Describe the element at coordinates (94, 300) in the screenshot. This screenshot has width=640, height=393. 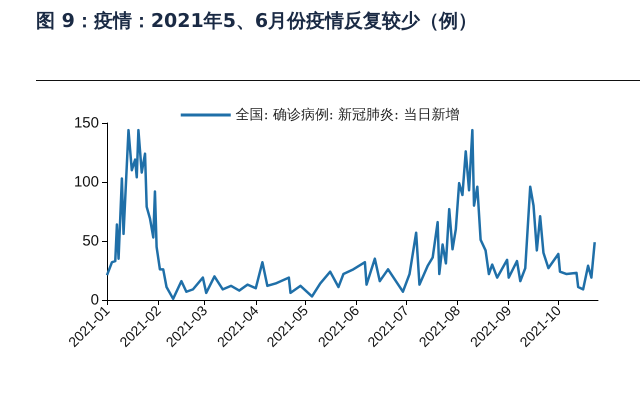
I see `y-tick-label: 0` at that location.